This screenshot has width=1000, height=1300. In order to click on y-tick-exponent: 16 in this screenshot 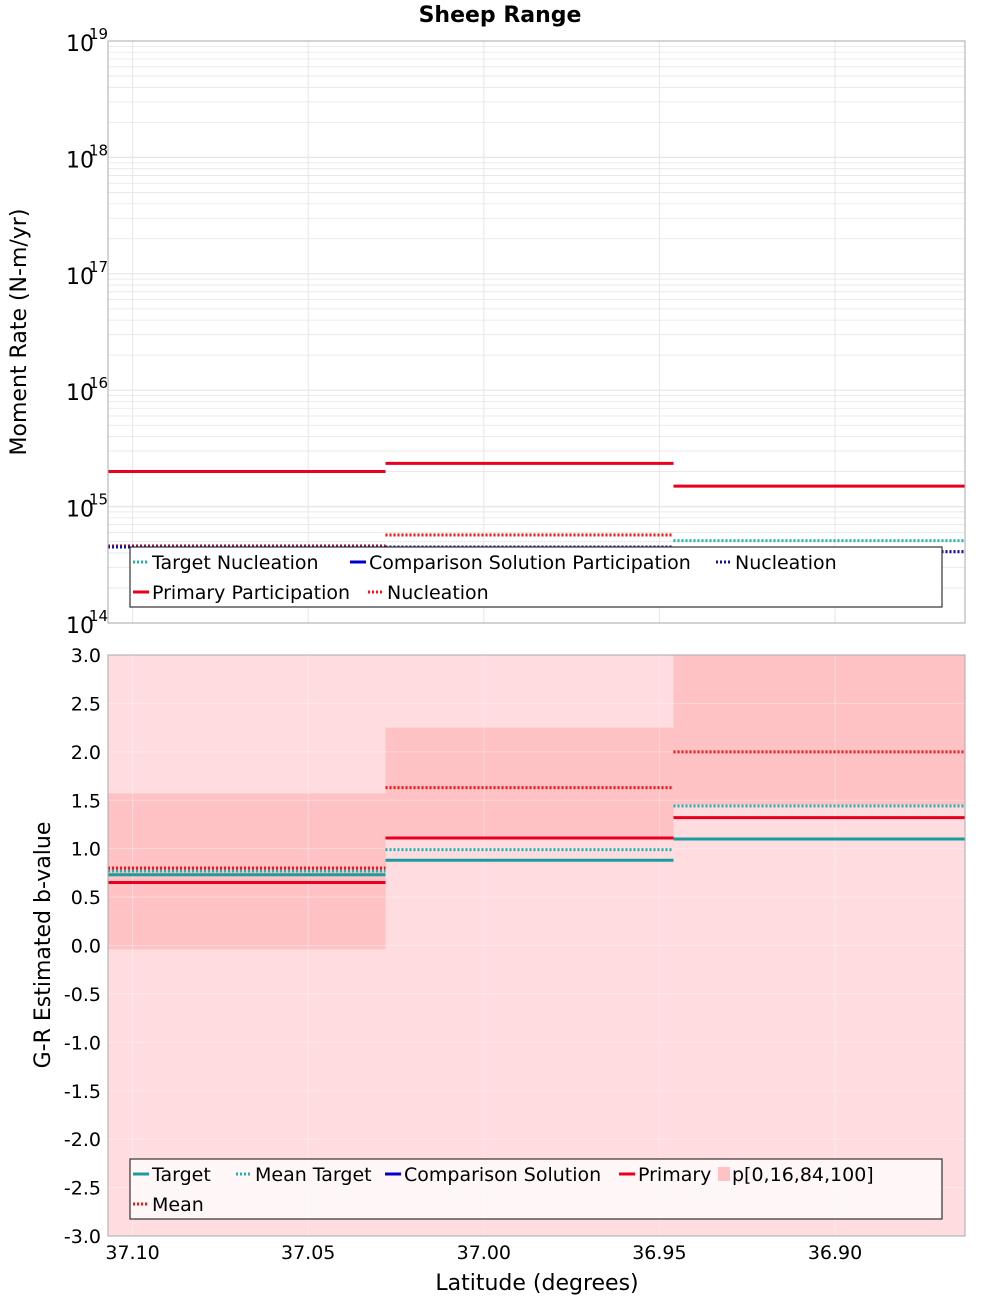, I will do `click(98, 383)`.